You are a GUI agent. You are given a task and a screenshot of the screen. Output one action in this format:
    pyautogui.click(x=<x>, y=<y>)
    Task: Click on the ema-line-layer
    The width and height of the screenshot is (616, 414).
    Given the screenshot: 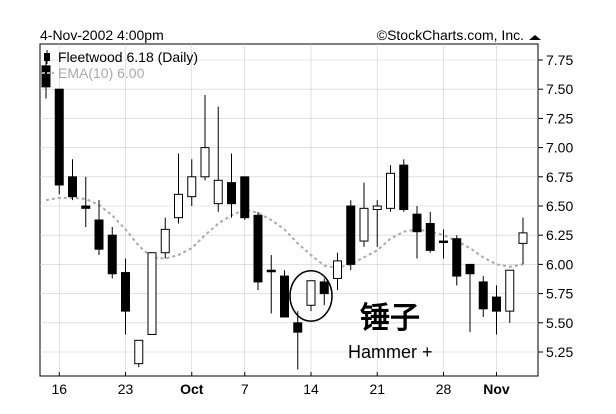 What is the action you would take?
    pyautogui.click(x=284, y=232)
    